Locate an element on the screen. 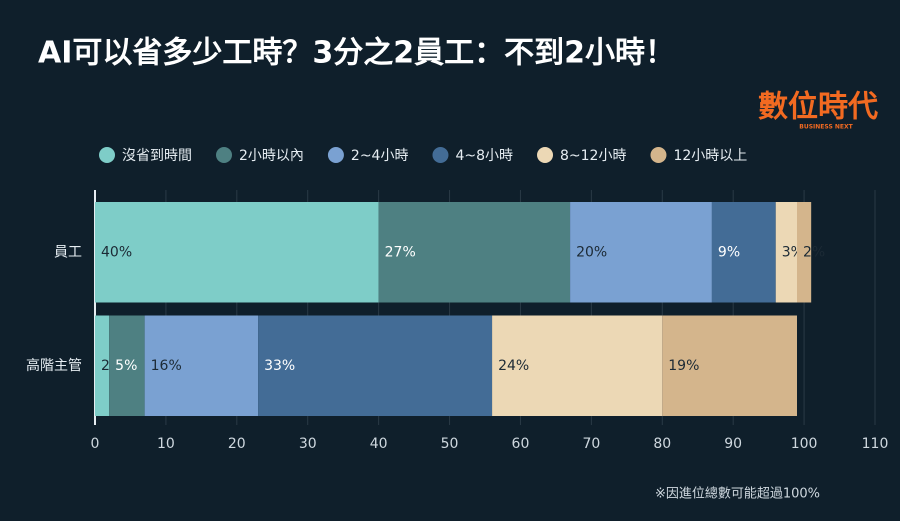  logo-sub: BUSINESS NEXT is located at coordinates (826, 127).